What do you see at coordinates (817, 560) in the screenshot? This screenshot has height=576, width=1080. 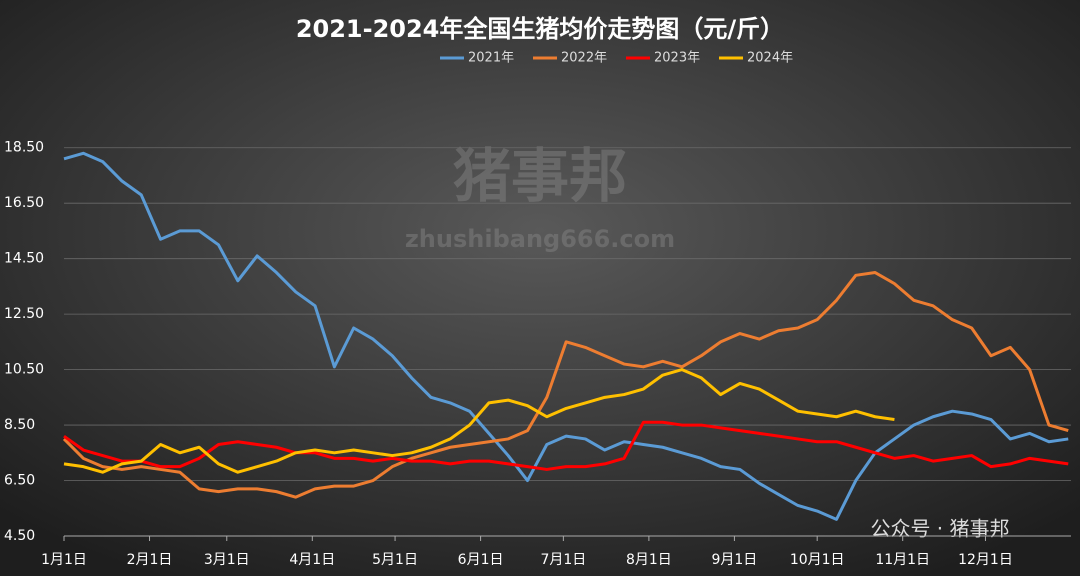 I see `x-tick-label: 10月1日` at bounding box center [817, 560].